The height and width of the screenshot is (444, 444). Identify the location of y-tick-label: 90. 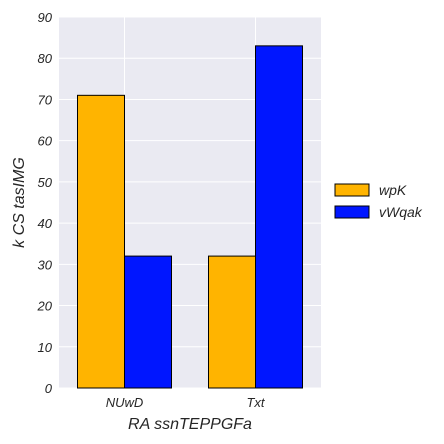
(45, 17).